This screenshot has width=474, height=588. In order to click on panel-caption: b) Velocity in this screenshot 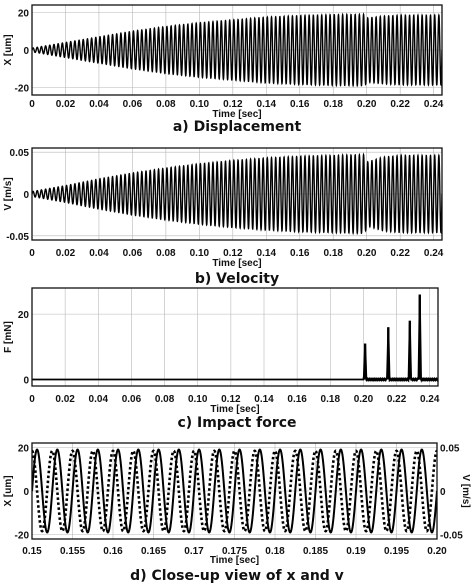, I will do `click(237, 279)`.